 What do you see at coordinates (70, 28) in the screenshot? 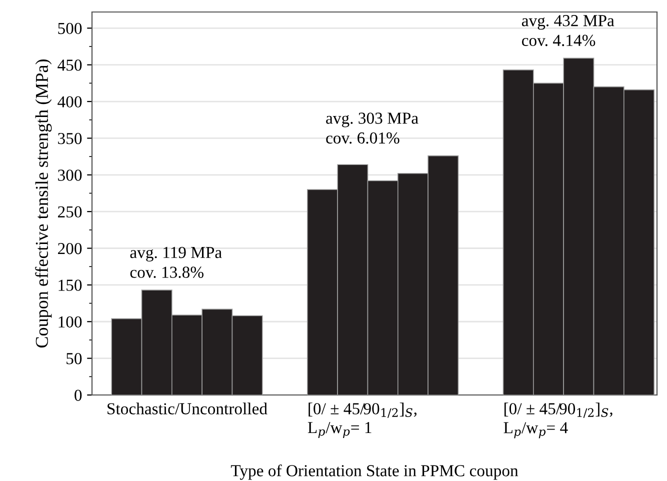
I see `y-tick-label: 500` at bounding box center [70, 28].